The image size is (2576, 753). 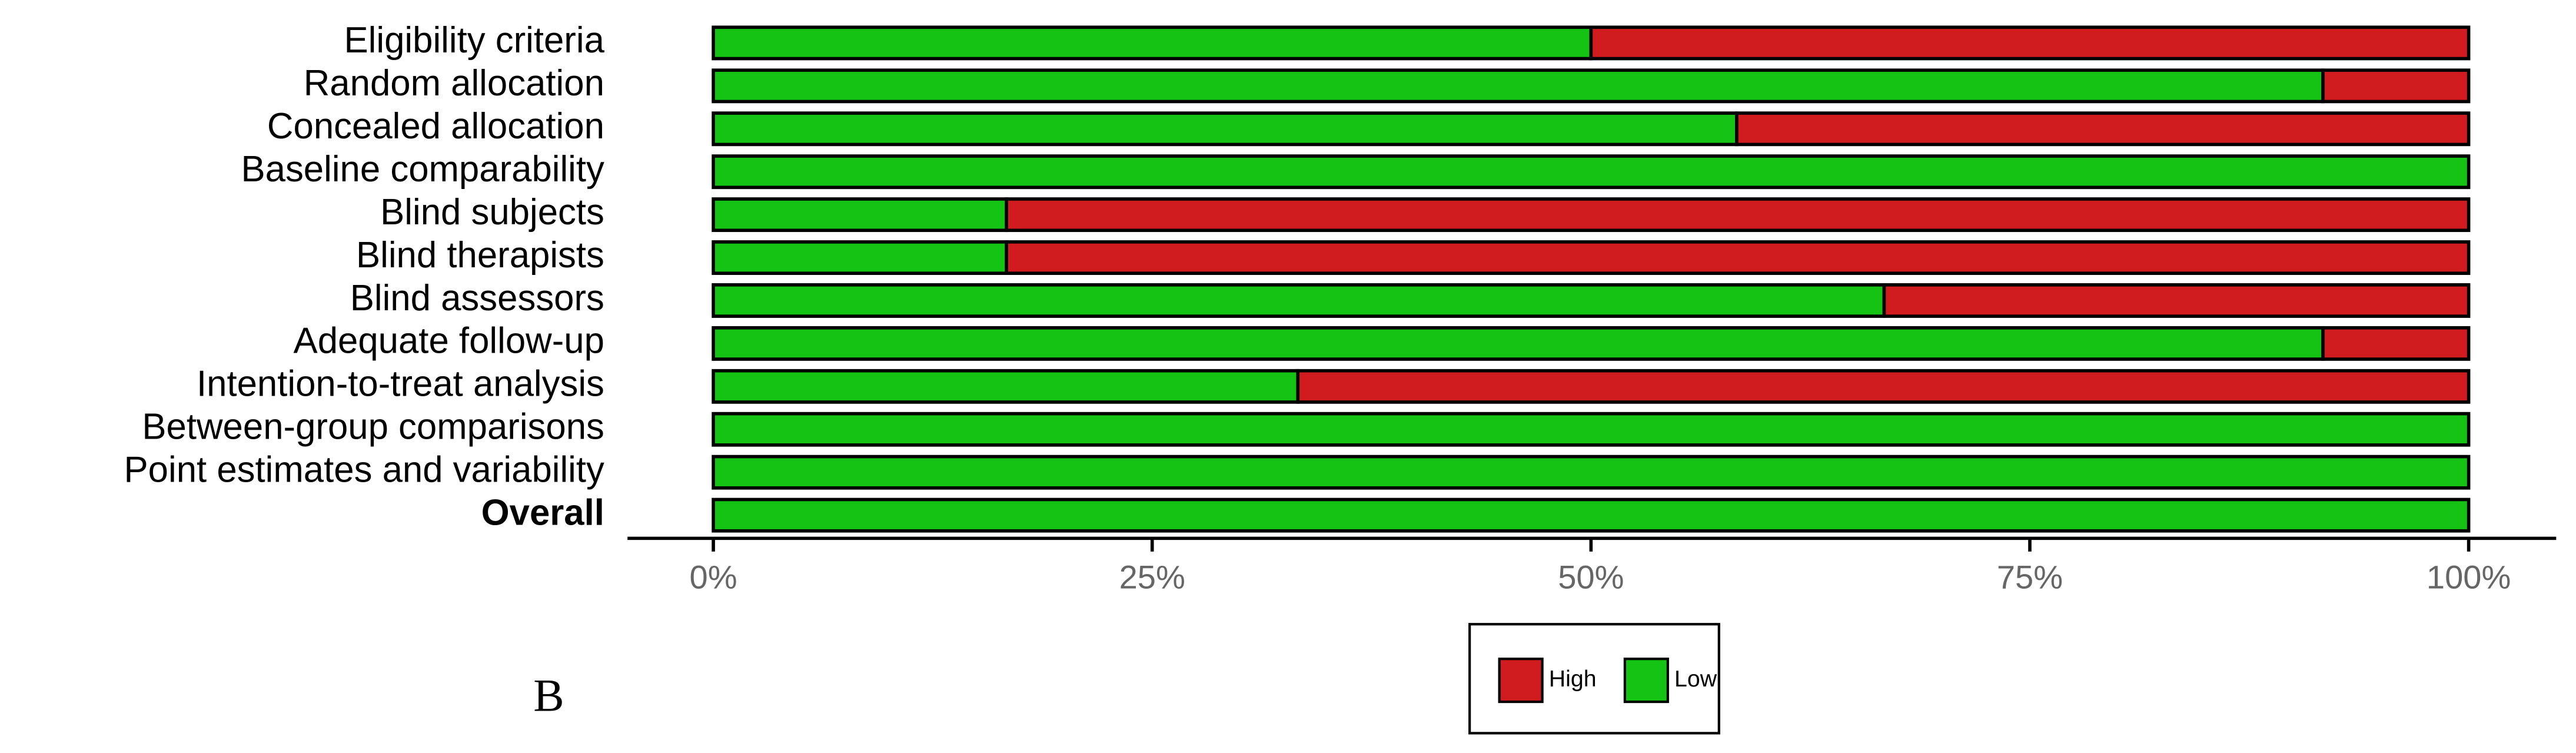 What do you see at coordinates (542, 512) in the screenshot?
I see `y-tick-label: Overall` at bounding box center [542, 512].